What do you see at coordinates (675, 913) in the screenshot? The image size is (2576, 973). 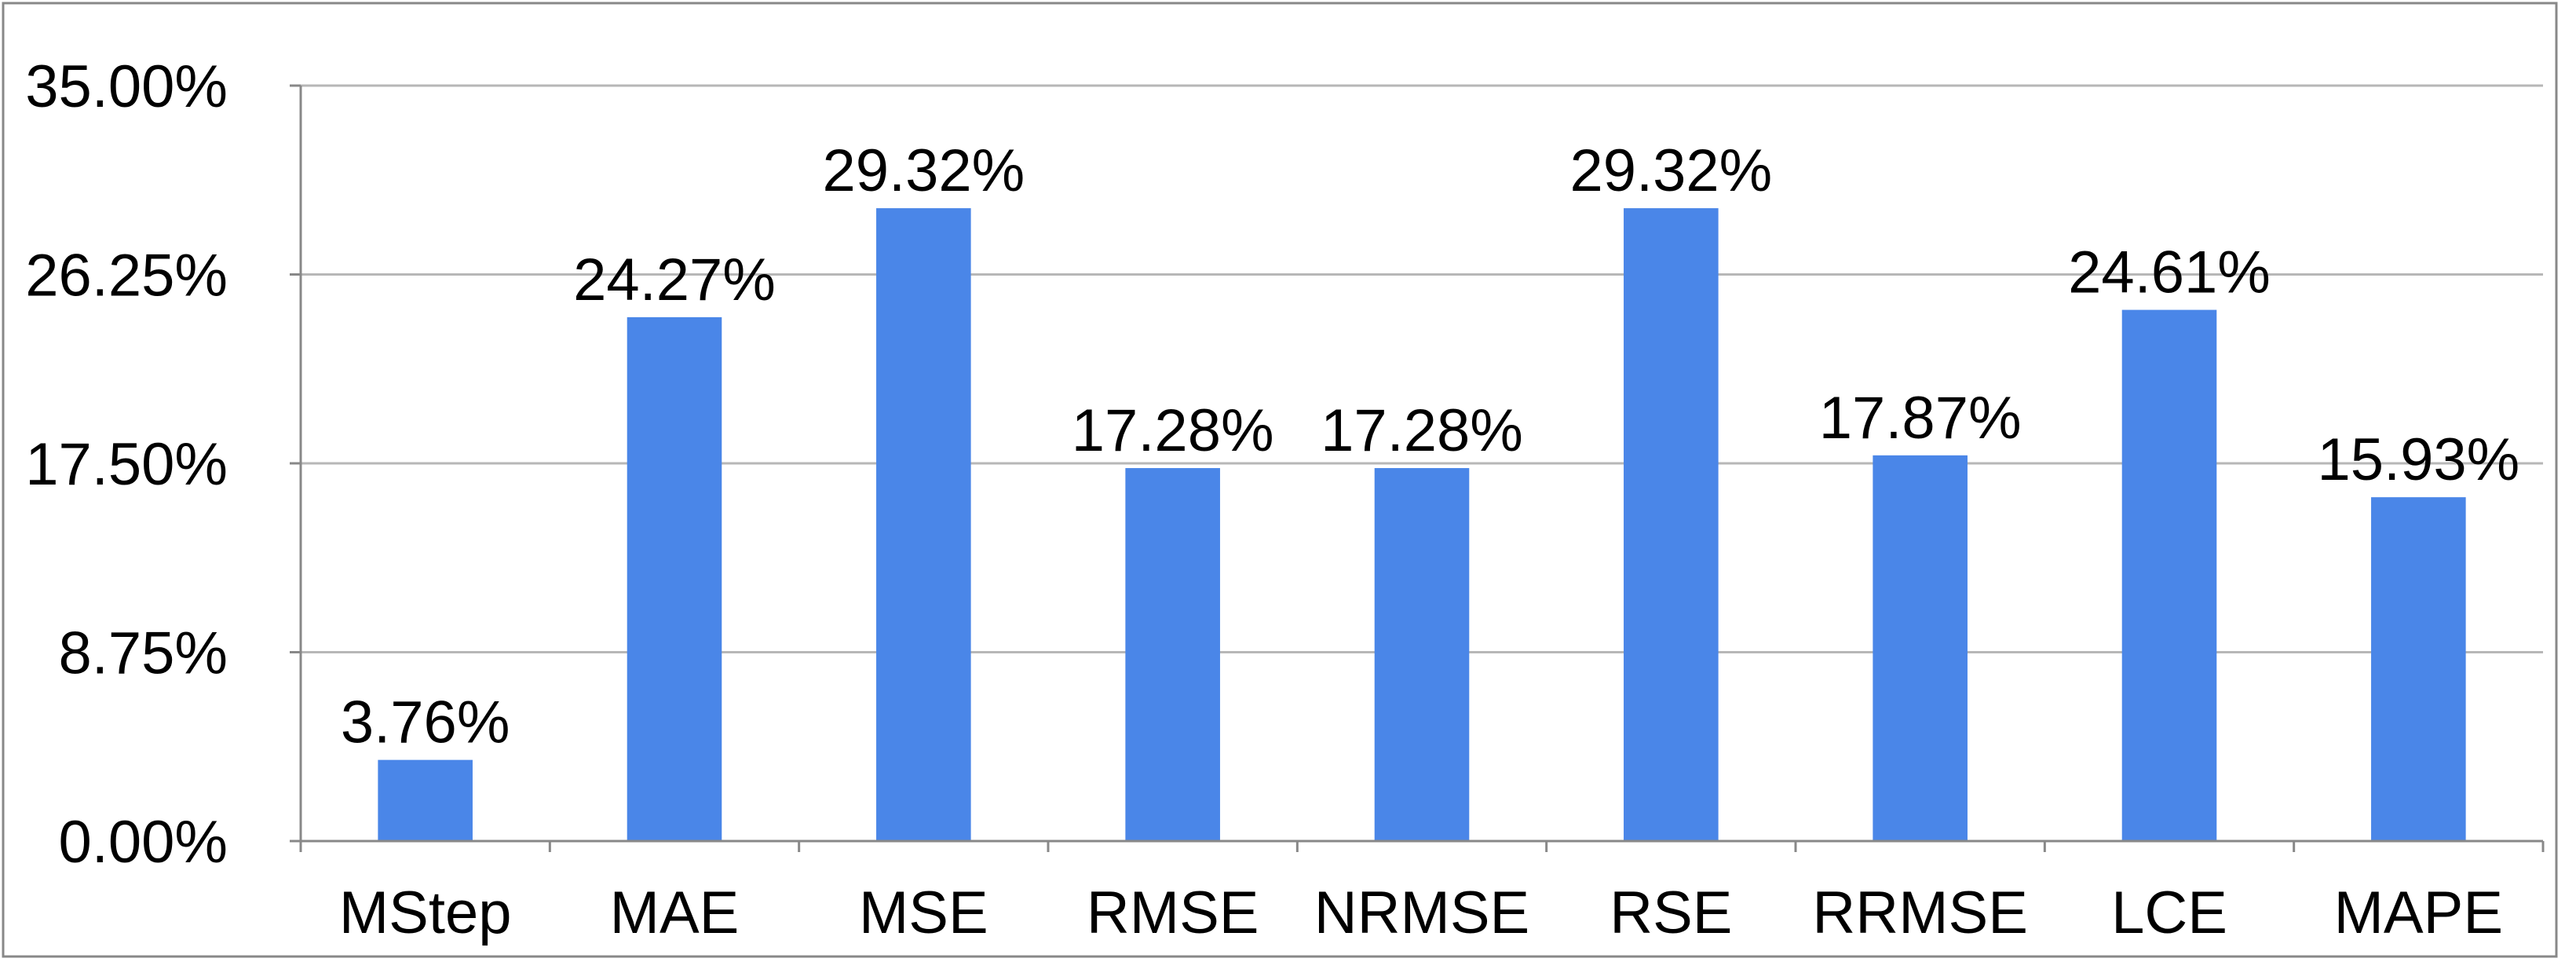 I see `x-tick-label: MAE` at bounding box center [675, 913].